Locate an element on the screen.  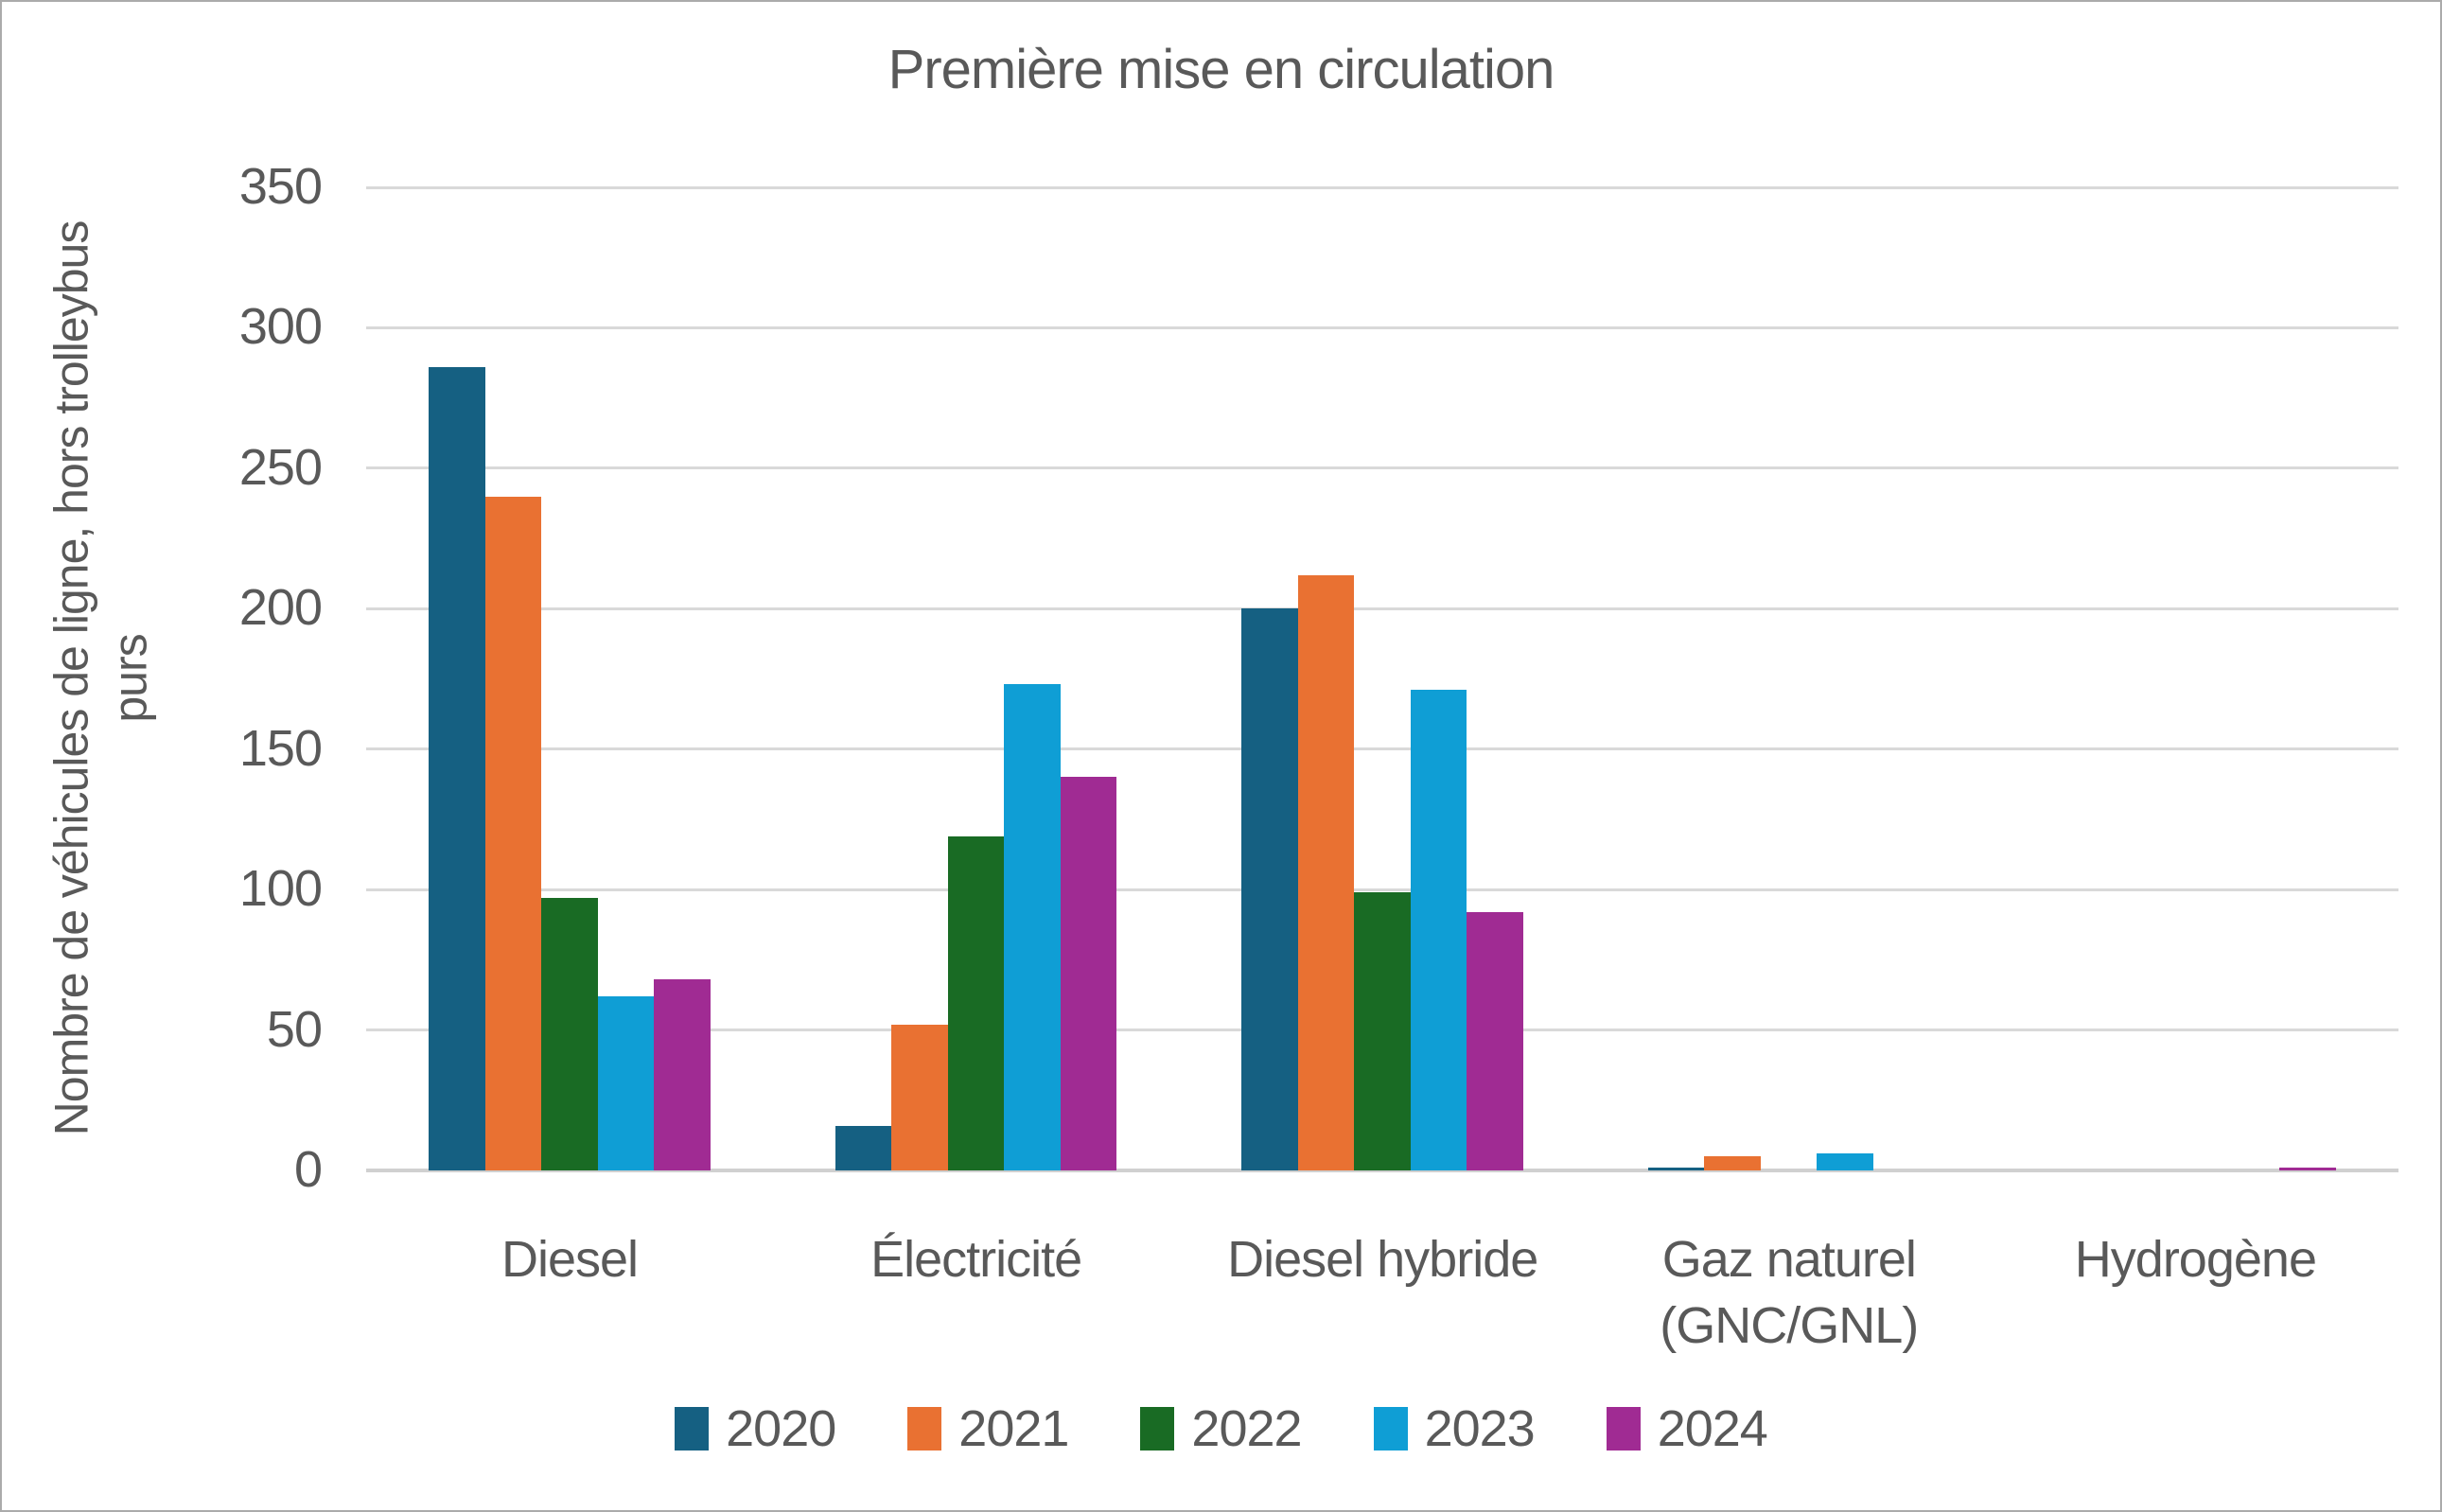
y-tick-label: 350 is located at coordinates (280, 186).